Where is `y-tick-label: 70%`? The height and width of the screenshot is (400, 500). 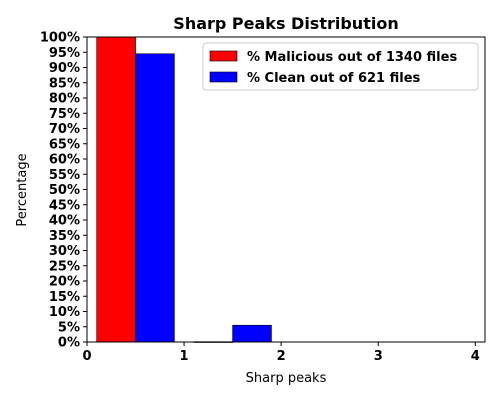
y-tick-label: 70% is located at coordinates (64, 129).